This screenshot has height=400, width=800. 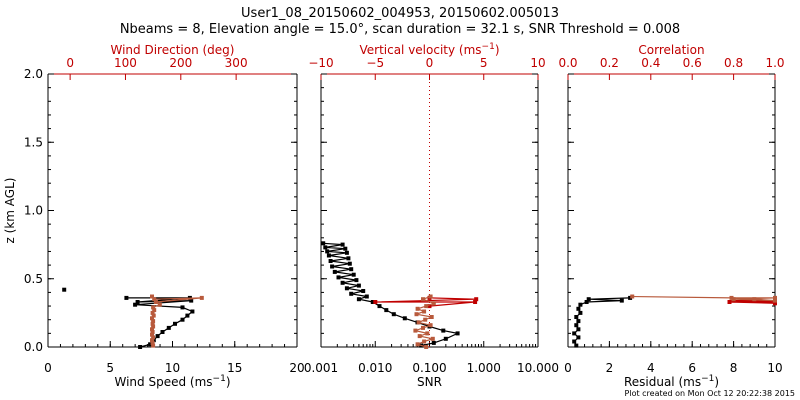 I want to click on top-axis-label: Correlation, so click(x=671, y=50).